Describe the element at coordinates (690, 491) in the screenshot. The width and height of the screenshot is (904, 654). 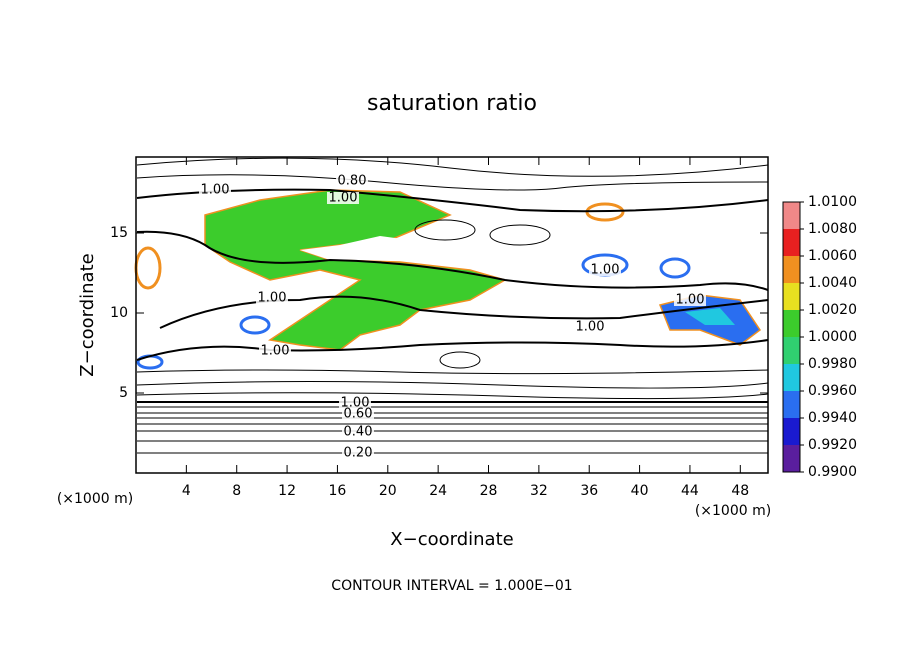
I see `x-tick-label: 44` at that location.